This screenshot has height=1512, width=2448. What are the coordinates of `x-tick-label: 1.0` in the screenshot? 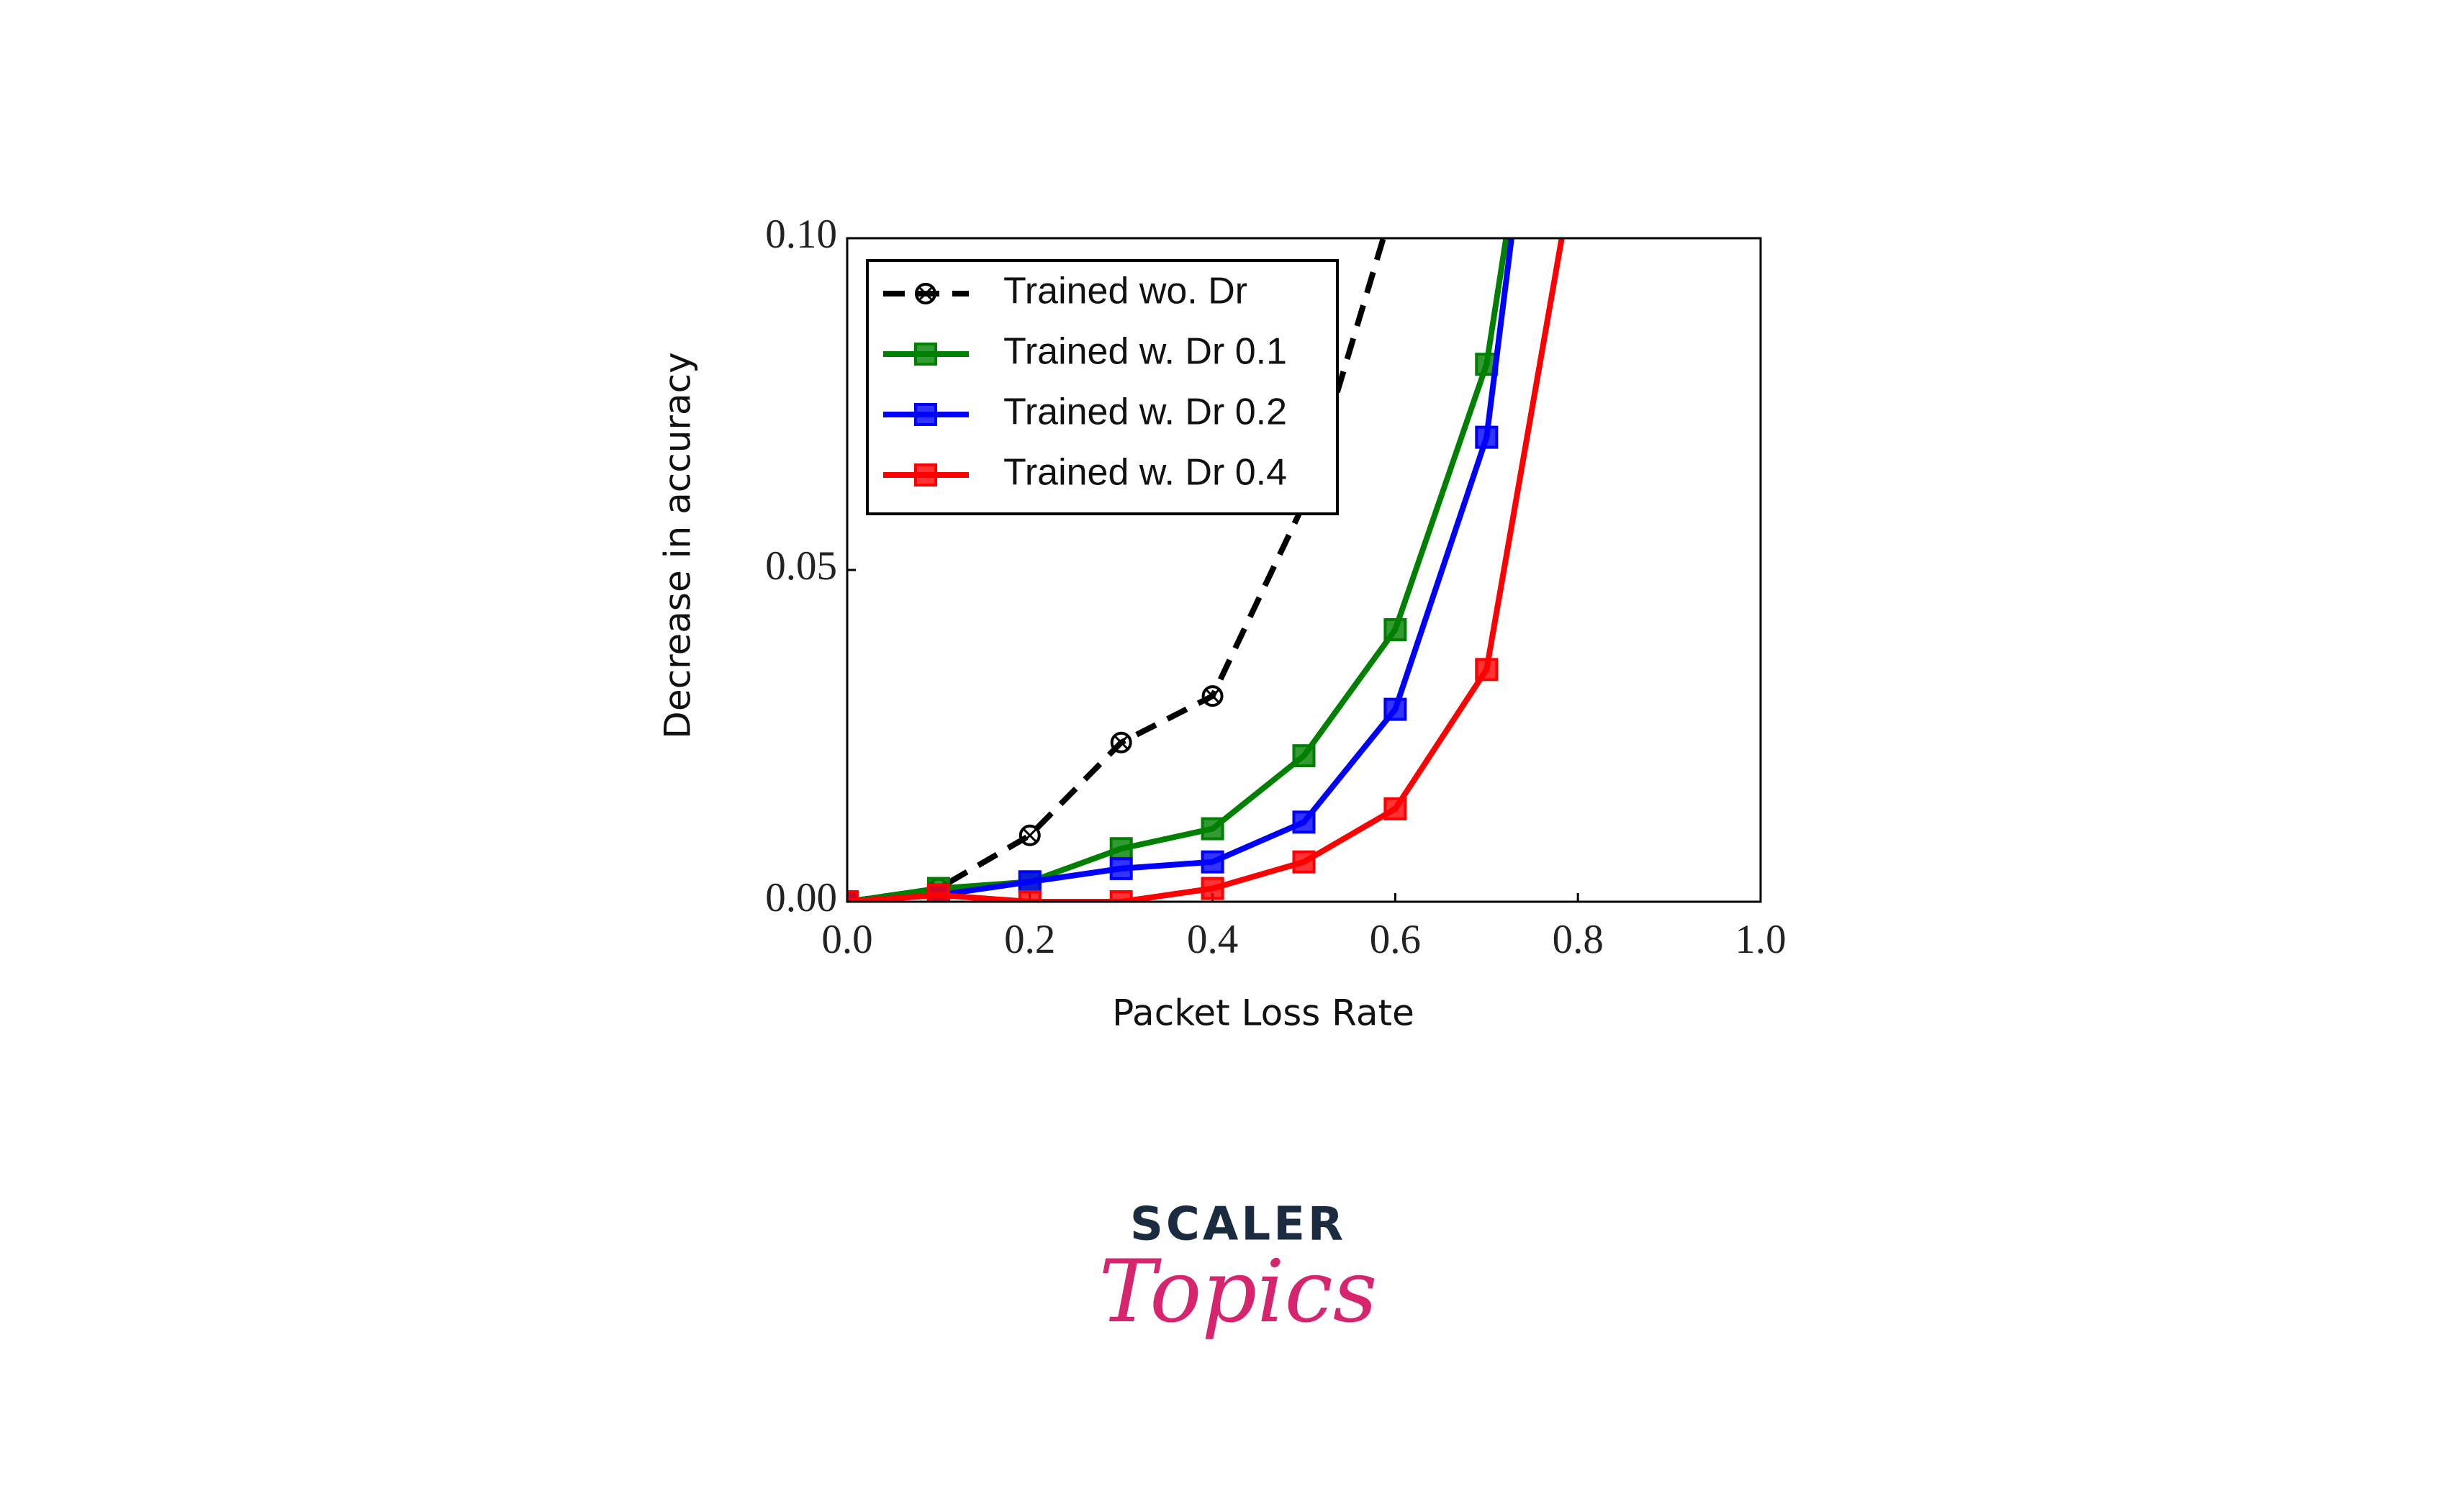 It's located at (1760, 940).